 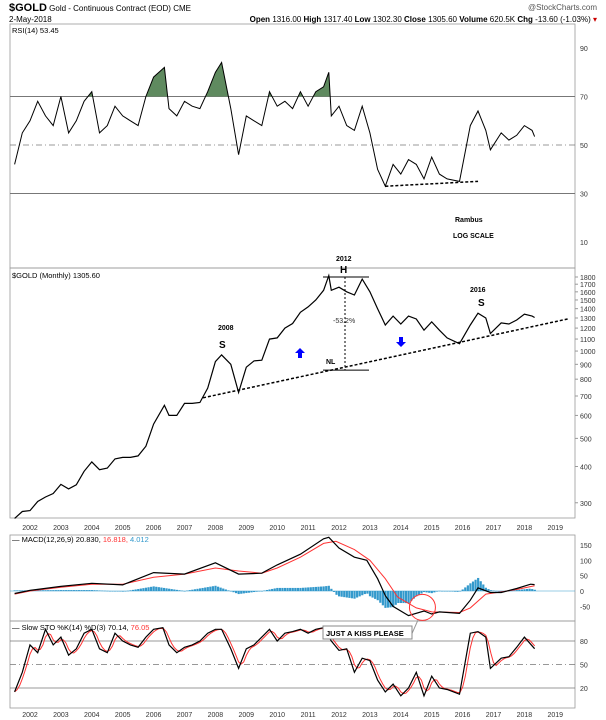 What do you see at coordinates (584, 49) in the screenshot?
I see `rsi-tick-label: 90` at bounding box center [584, 49].